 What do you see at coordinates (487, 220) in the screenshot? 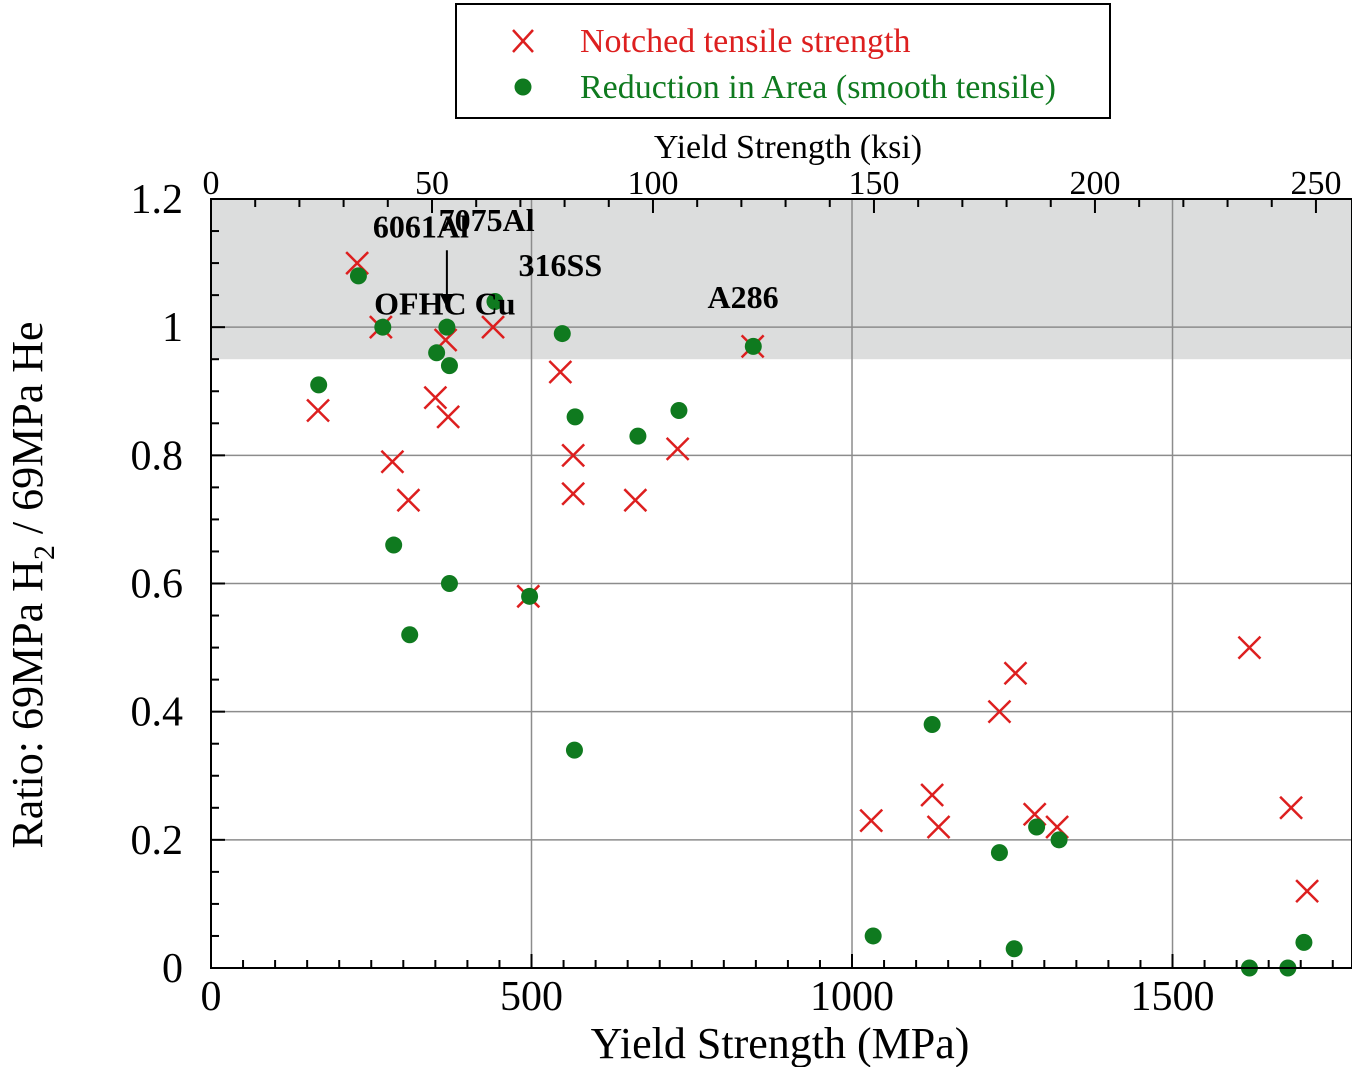
I see `material-annotation: 7075Al` at bounding box center [487, 220].